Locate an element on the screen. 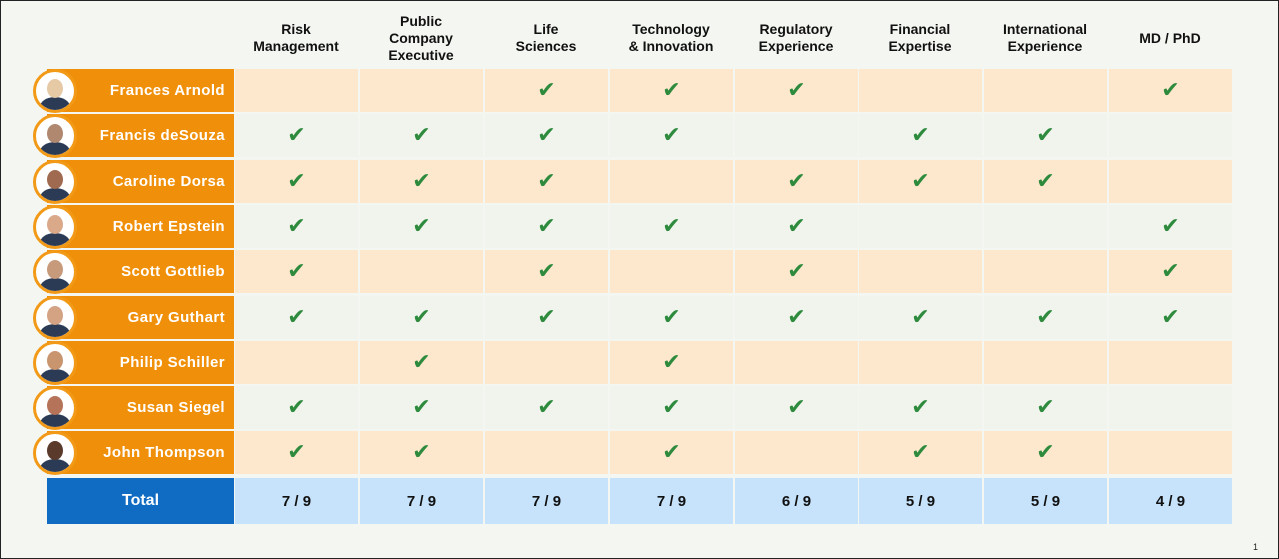 The image size is (1279, 559). director-name: Philip Schiller is located at coordinates (140, 362).